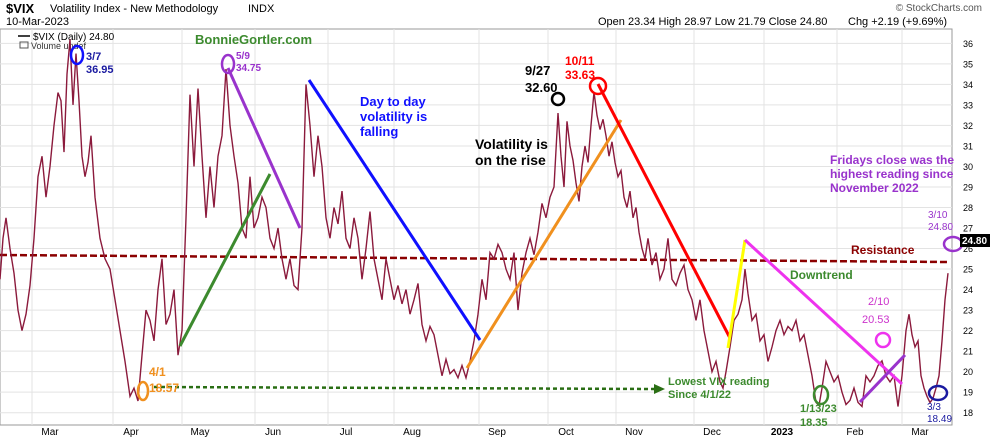  Describe the element at coordinates (892, 174) in the screenshot. I see `note-fridays-2: highest reading since` at that location.